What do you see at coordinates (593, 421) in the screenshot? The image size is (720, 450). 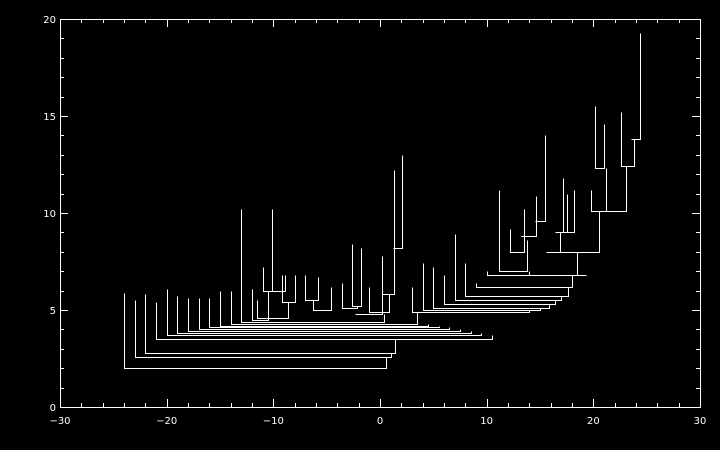 I see `x-tick-label: 20` at bounding box center [593, 421].